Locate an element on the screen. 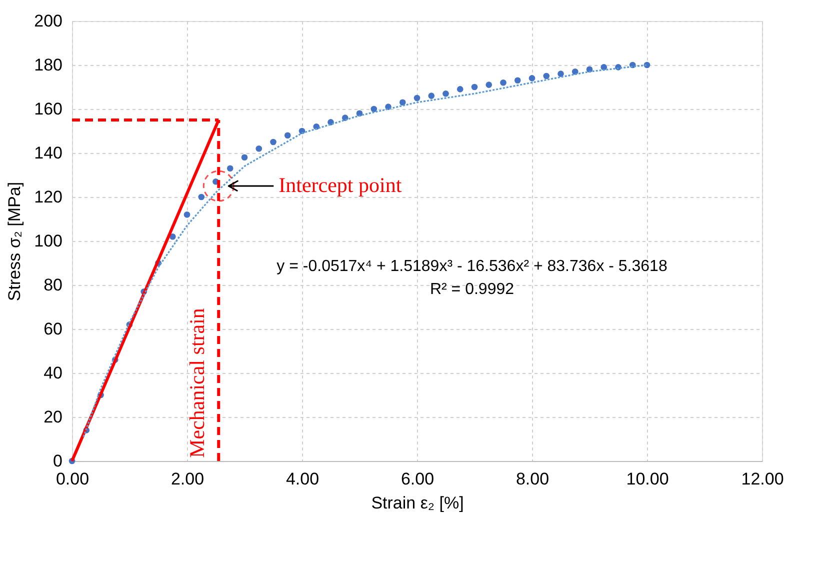 The width and height of the screenshot is (828, 573). x-tick-label: 0.00 is located at coordinates (73, 479).